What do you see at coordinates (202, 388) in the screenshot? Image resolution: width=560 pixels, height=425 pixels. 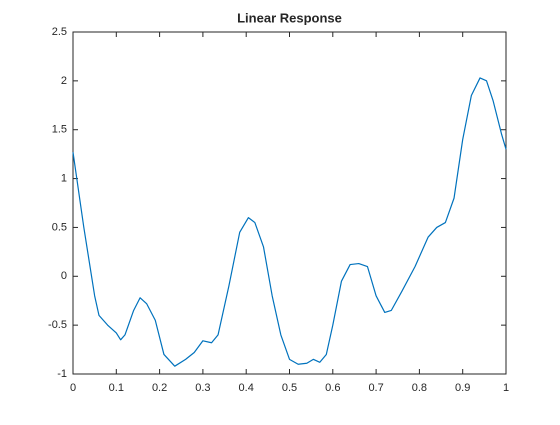 I see `x-tick-label: 0.3` at bounding box center [202, 388].